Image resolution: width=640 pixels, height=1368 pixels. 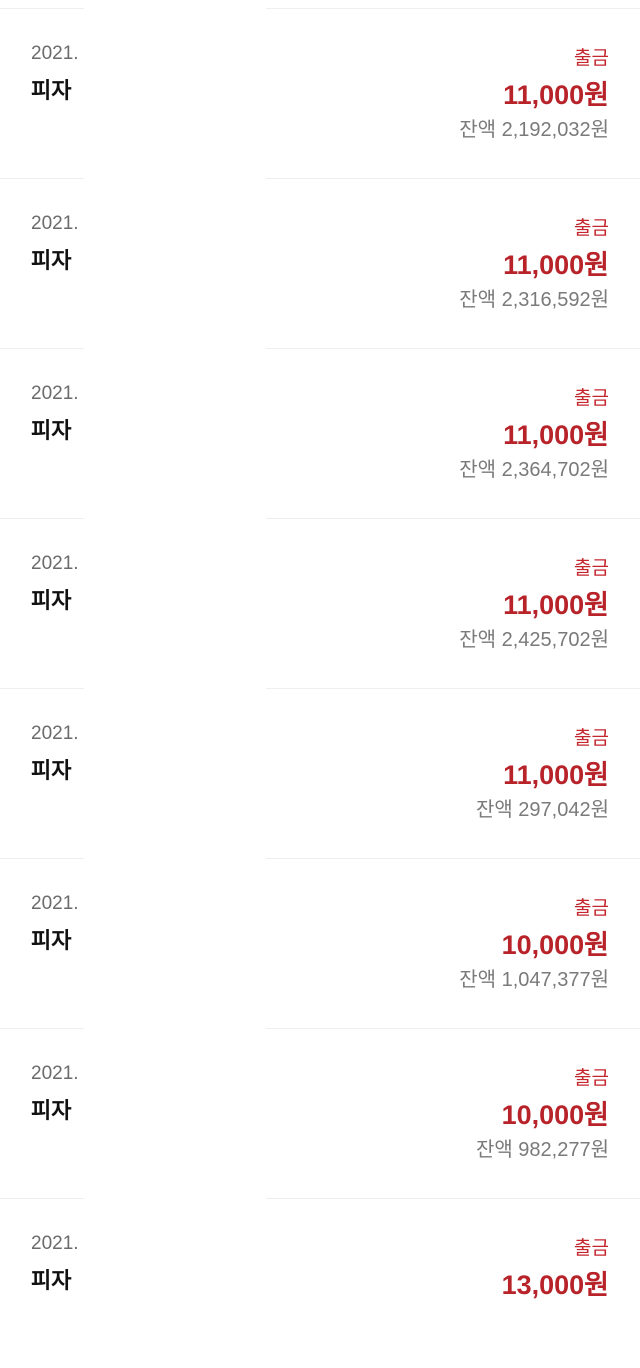 What do you see at coordinates (534, 980) in the screenshot?
I see `transaction-balance: 잔액 1,047,377원` at bounding box center [534, 980].